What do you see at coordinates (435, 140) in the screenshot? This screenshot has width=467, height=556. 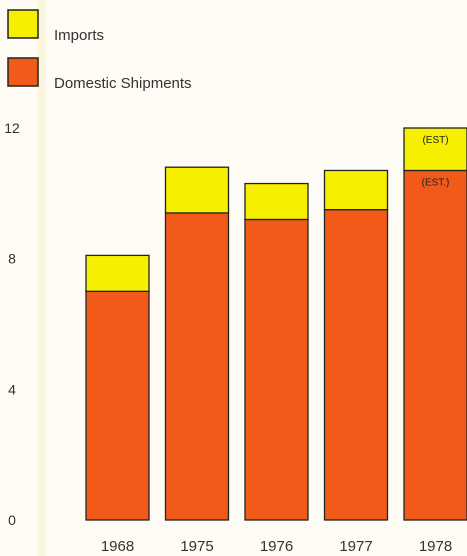 I see `annotation-imports-1978: (EST)` at bounding box center [435, 140].